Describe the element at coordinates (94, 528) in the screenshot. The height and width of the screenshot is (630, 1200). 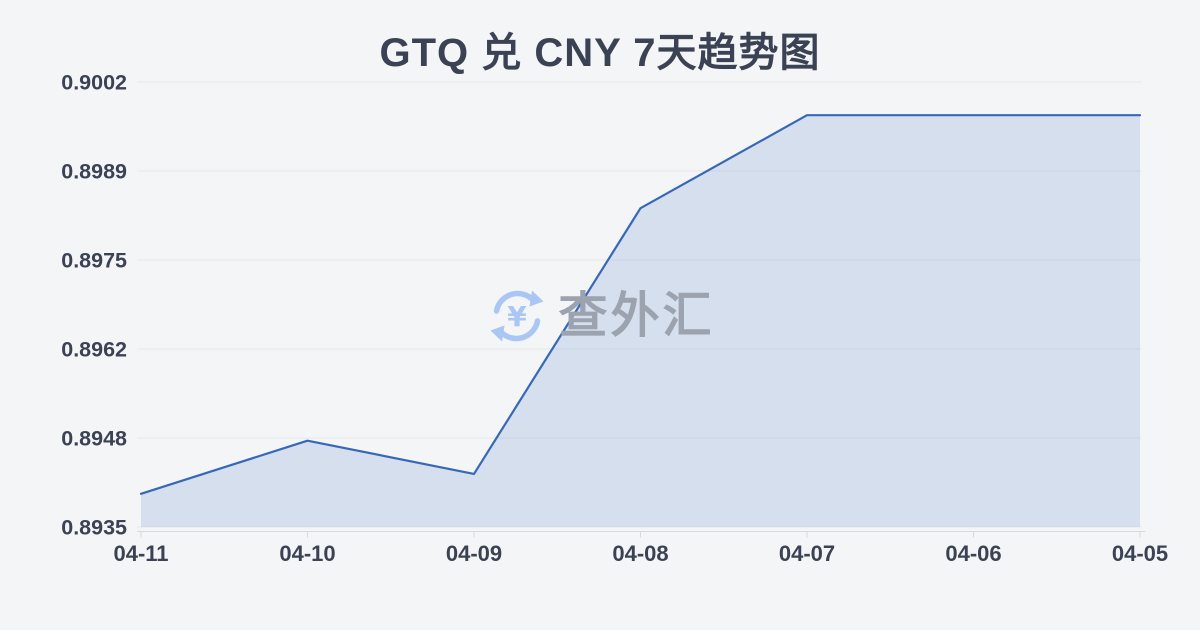
I see `y-tick-label: 0.8935` at that location.